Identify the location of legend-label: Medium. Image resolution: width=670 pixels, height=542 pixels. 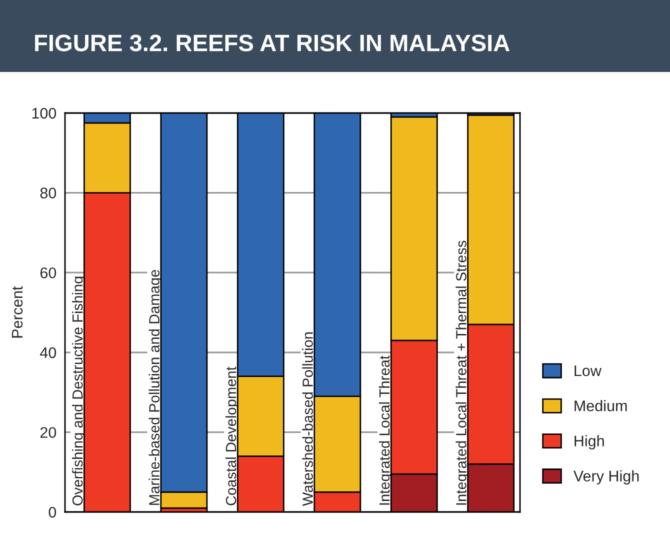
(600, 406).